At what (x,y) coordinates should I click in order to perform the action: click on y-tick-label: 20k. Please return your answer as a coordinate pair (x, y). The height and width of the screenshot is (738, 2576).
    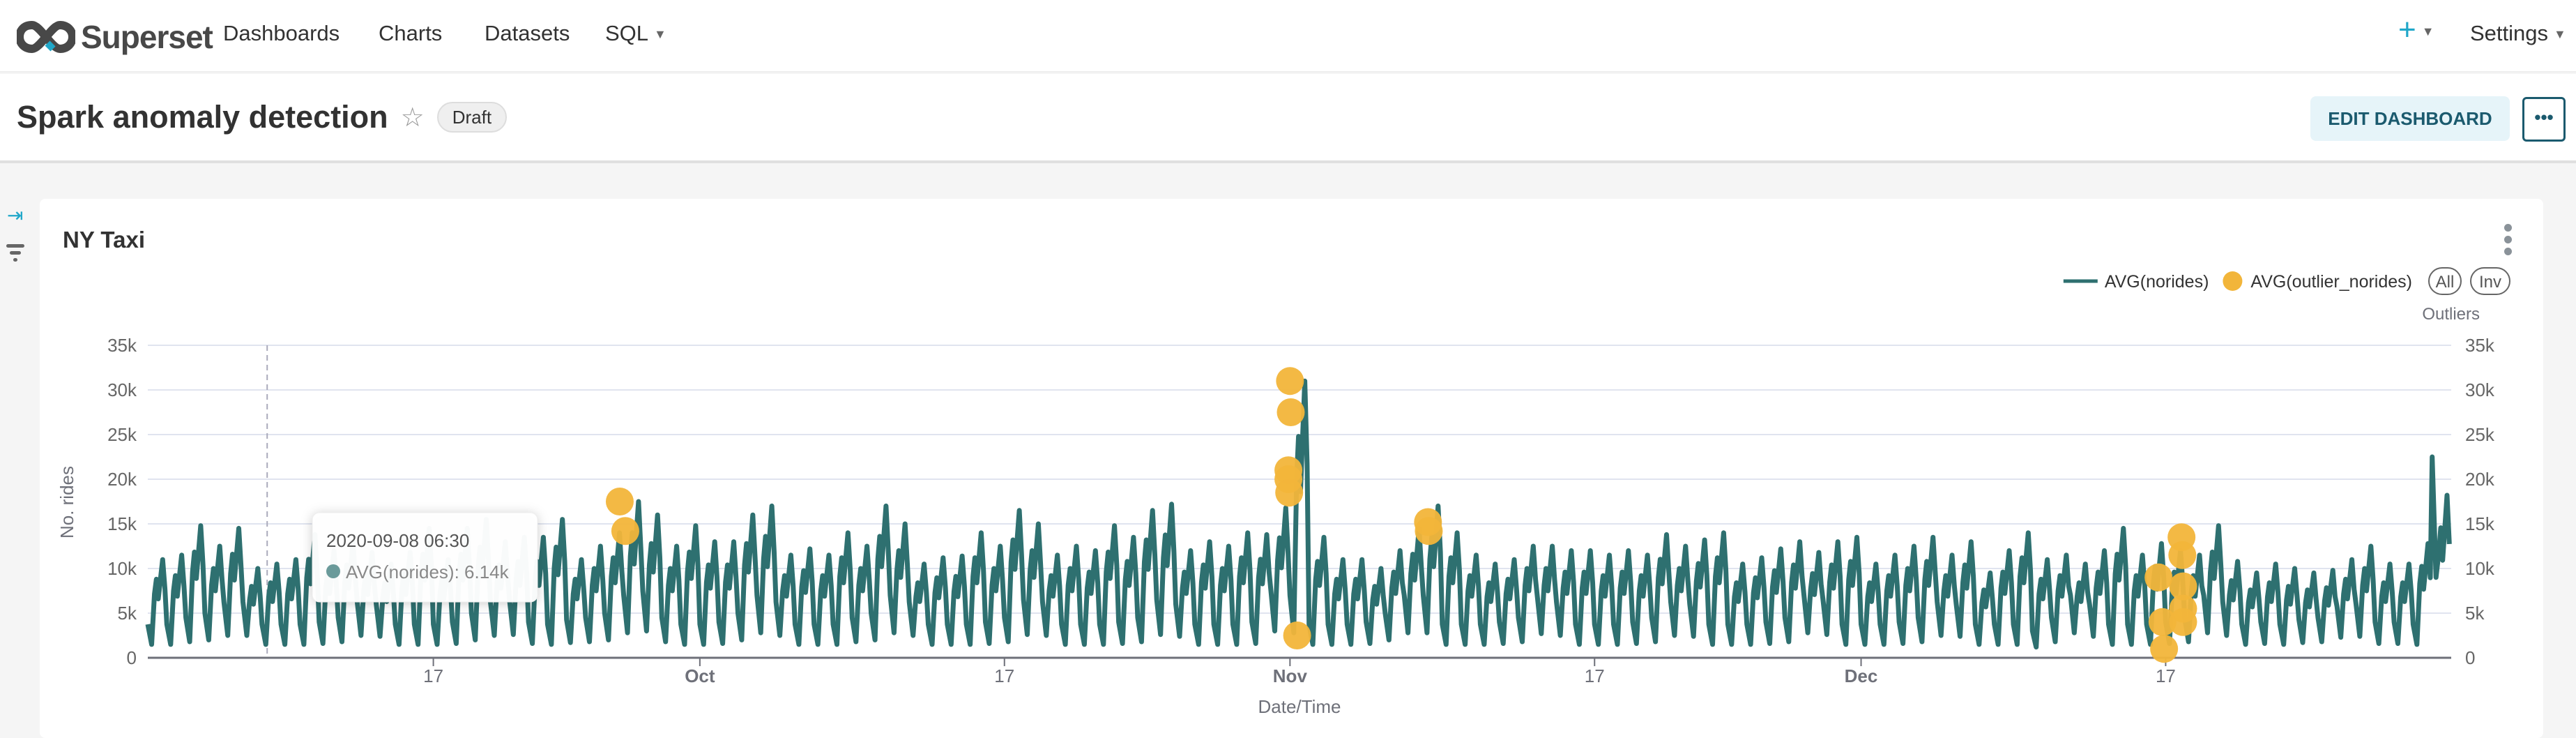
    Looking at the image, I should click on (122, 479).